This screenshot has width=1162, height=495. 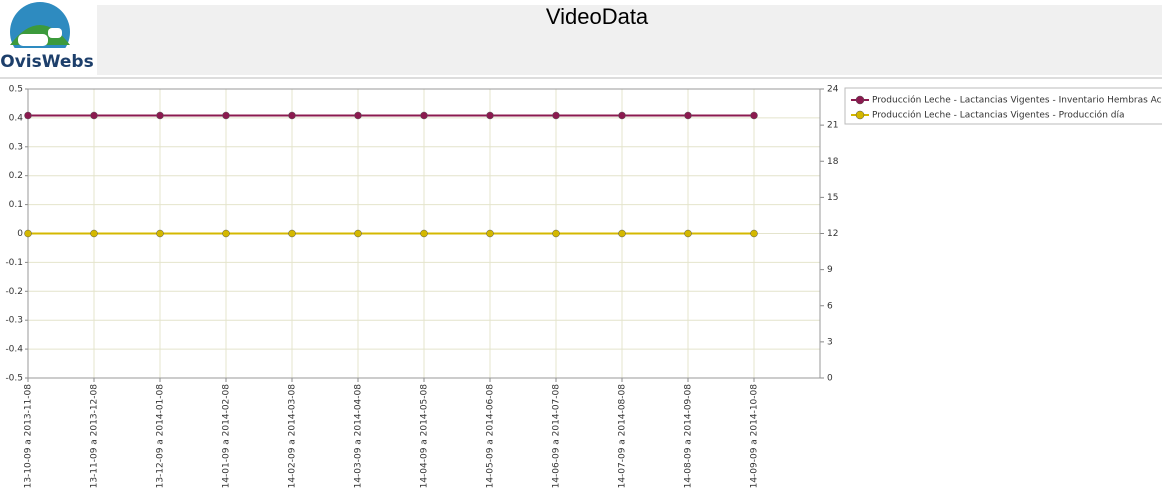 What do you see at coordinates (359, 436) in the screenshot?
I see `x-tick-label: 14-03-09 a 2014-04-08` at bounding box center [359, 436].